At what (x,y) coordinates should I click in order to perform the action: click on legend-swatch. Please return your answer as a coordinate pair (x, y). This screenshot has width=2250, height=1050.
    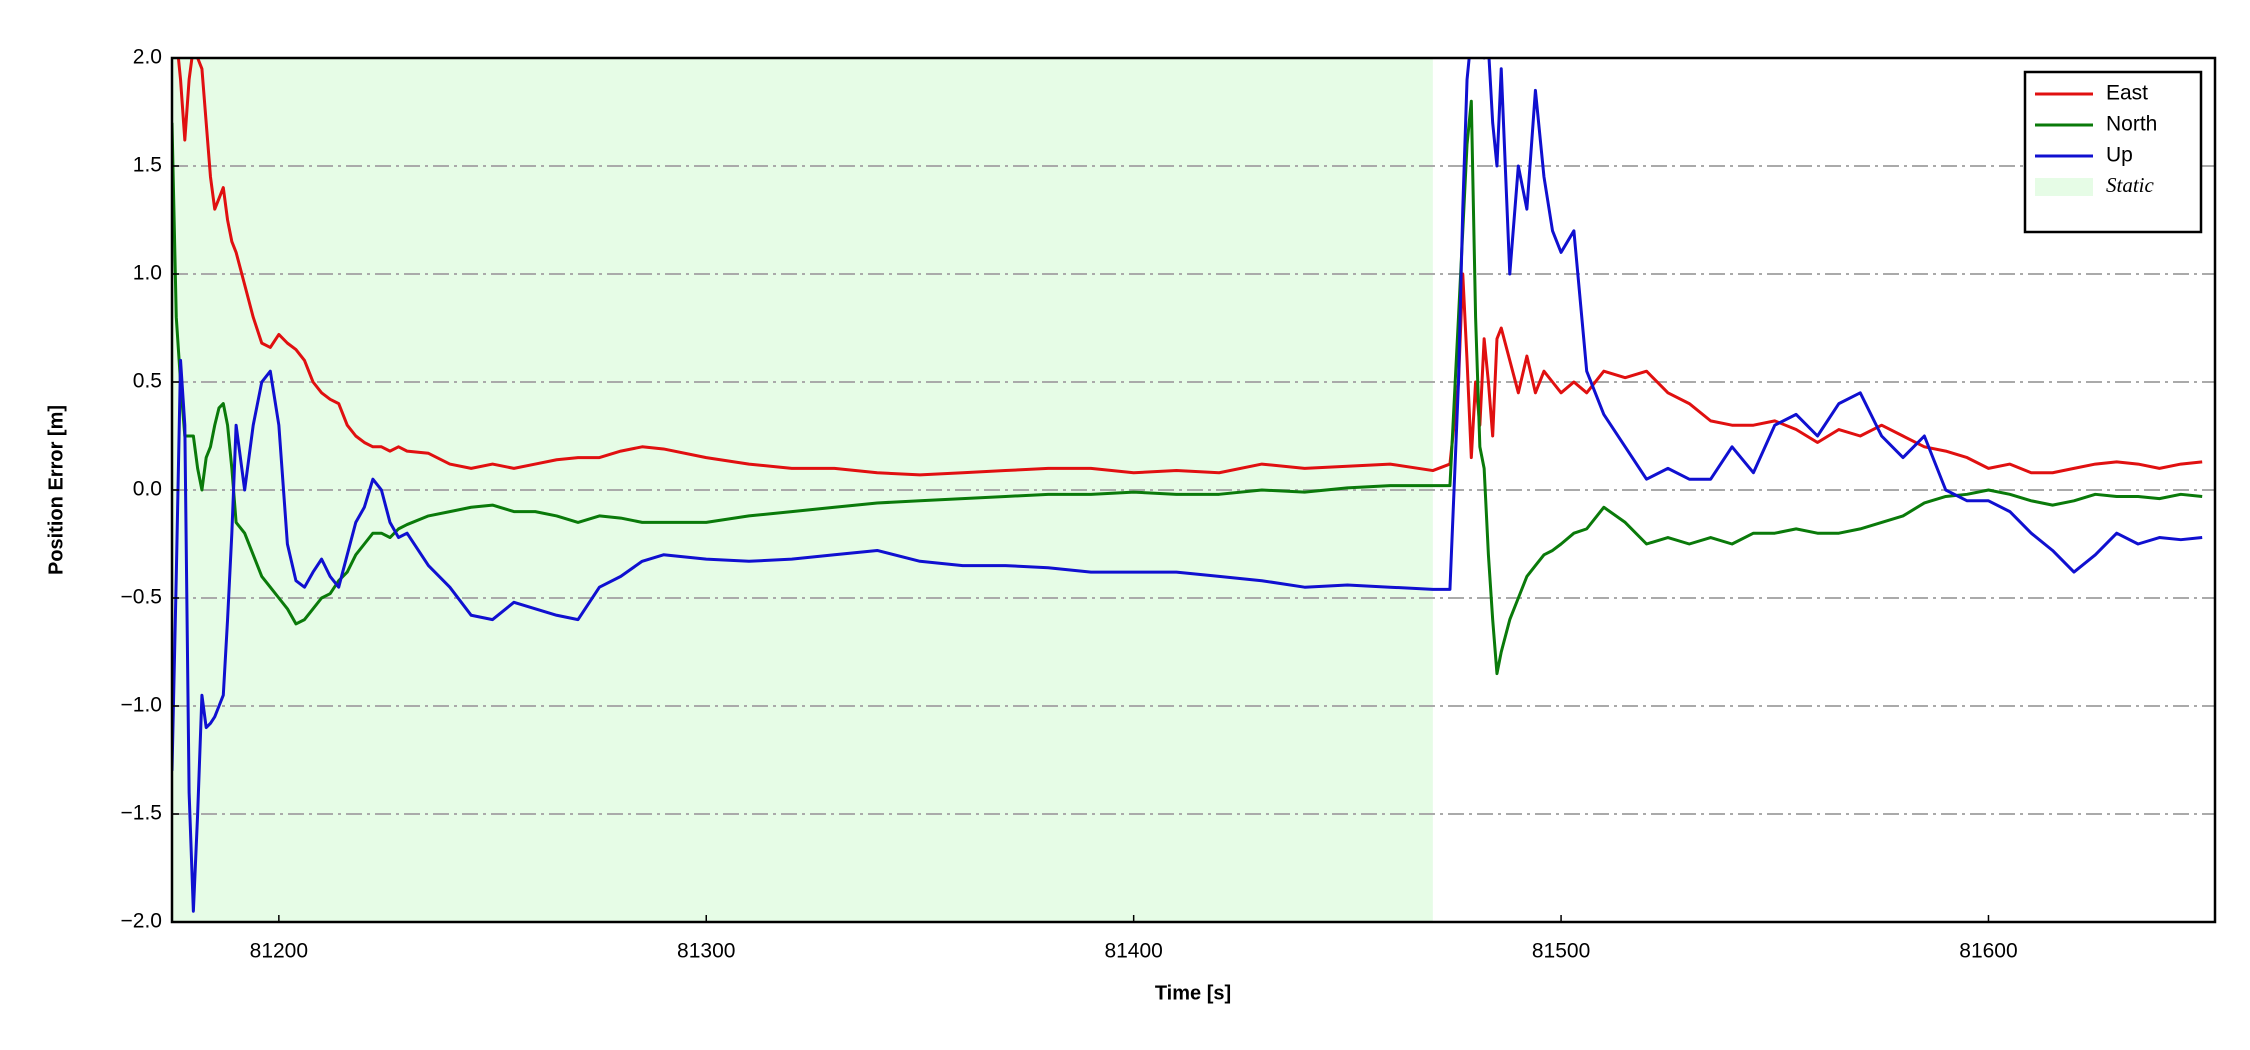
    Looking at the image, I should click on (2064, 187).